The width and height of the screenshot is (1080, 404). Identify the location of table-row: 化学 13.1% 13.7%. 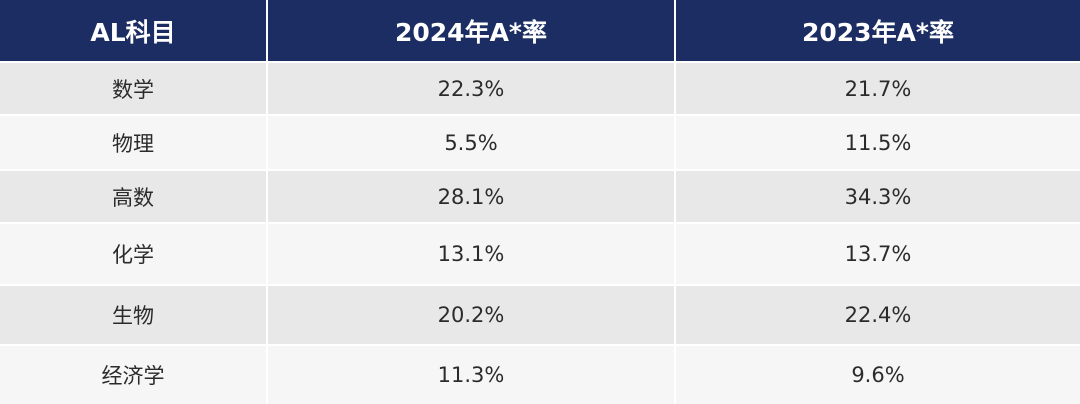
(540, 254).